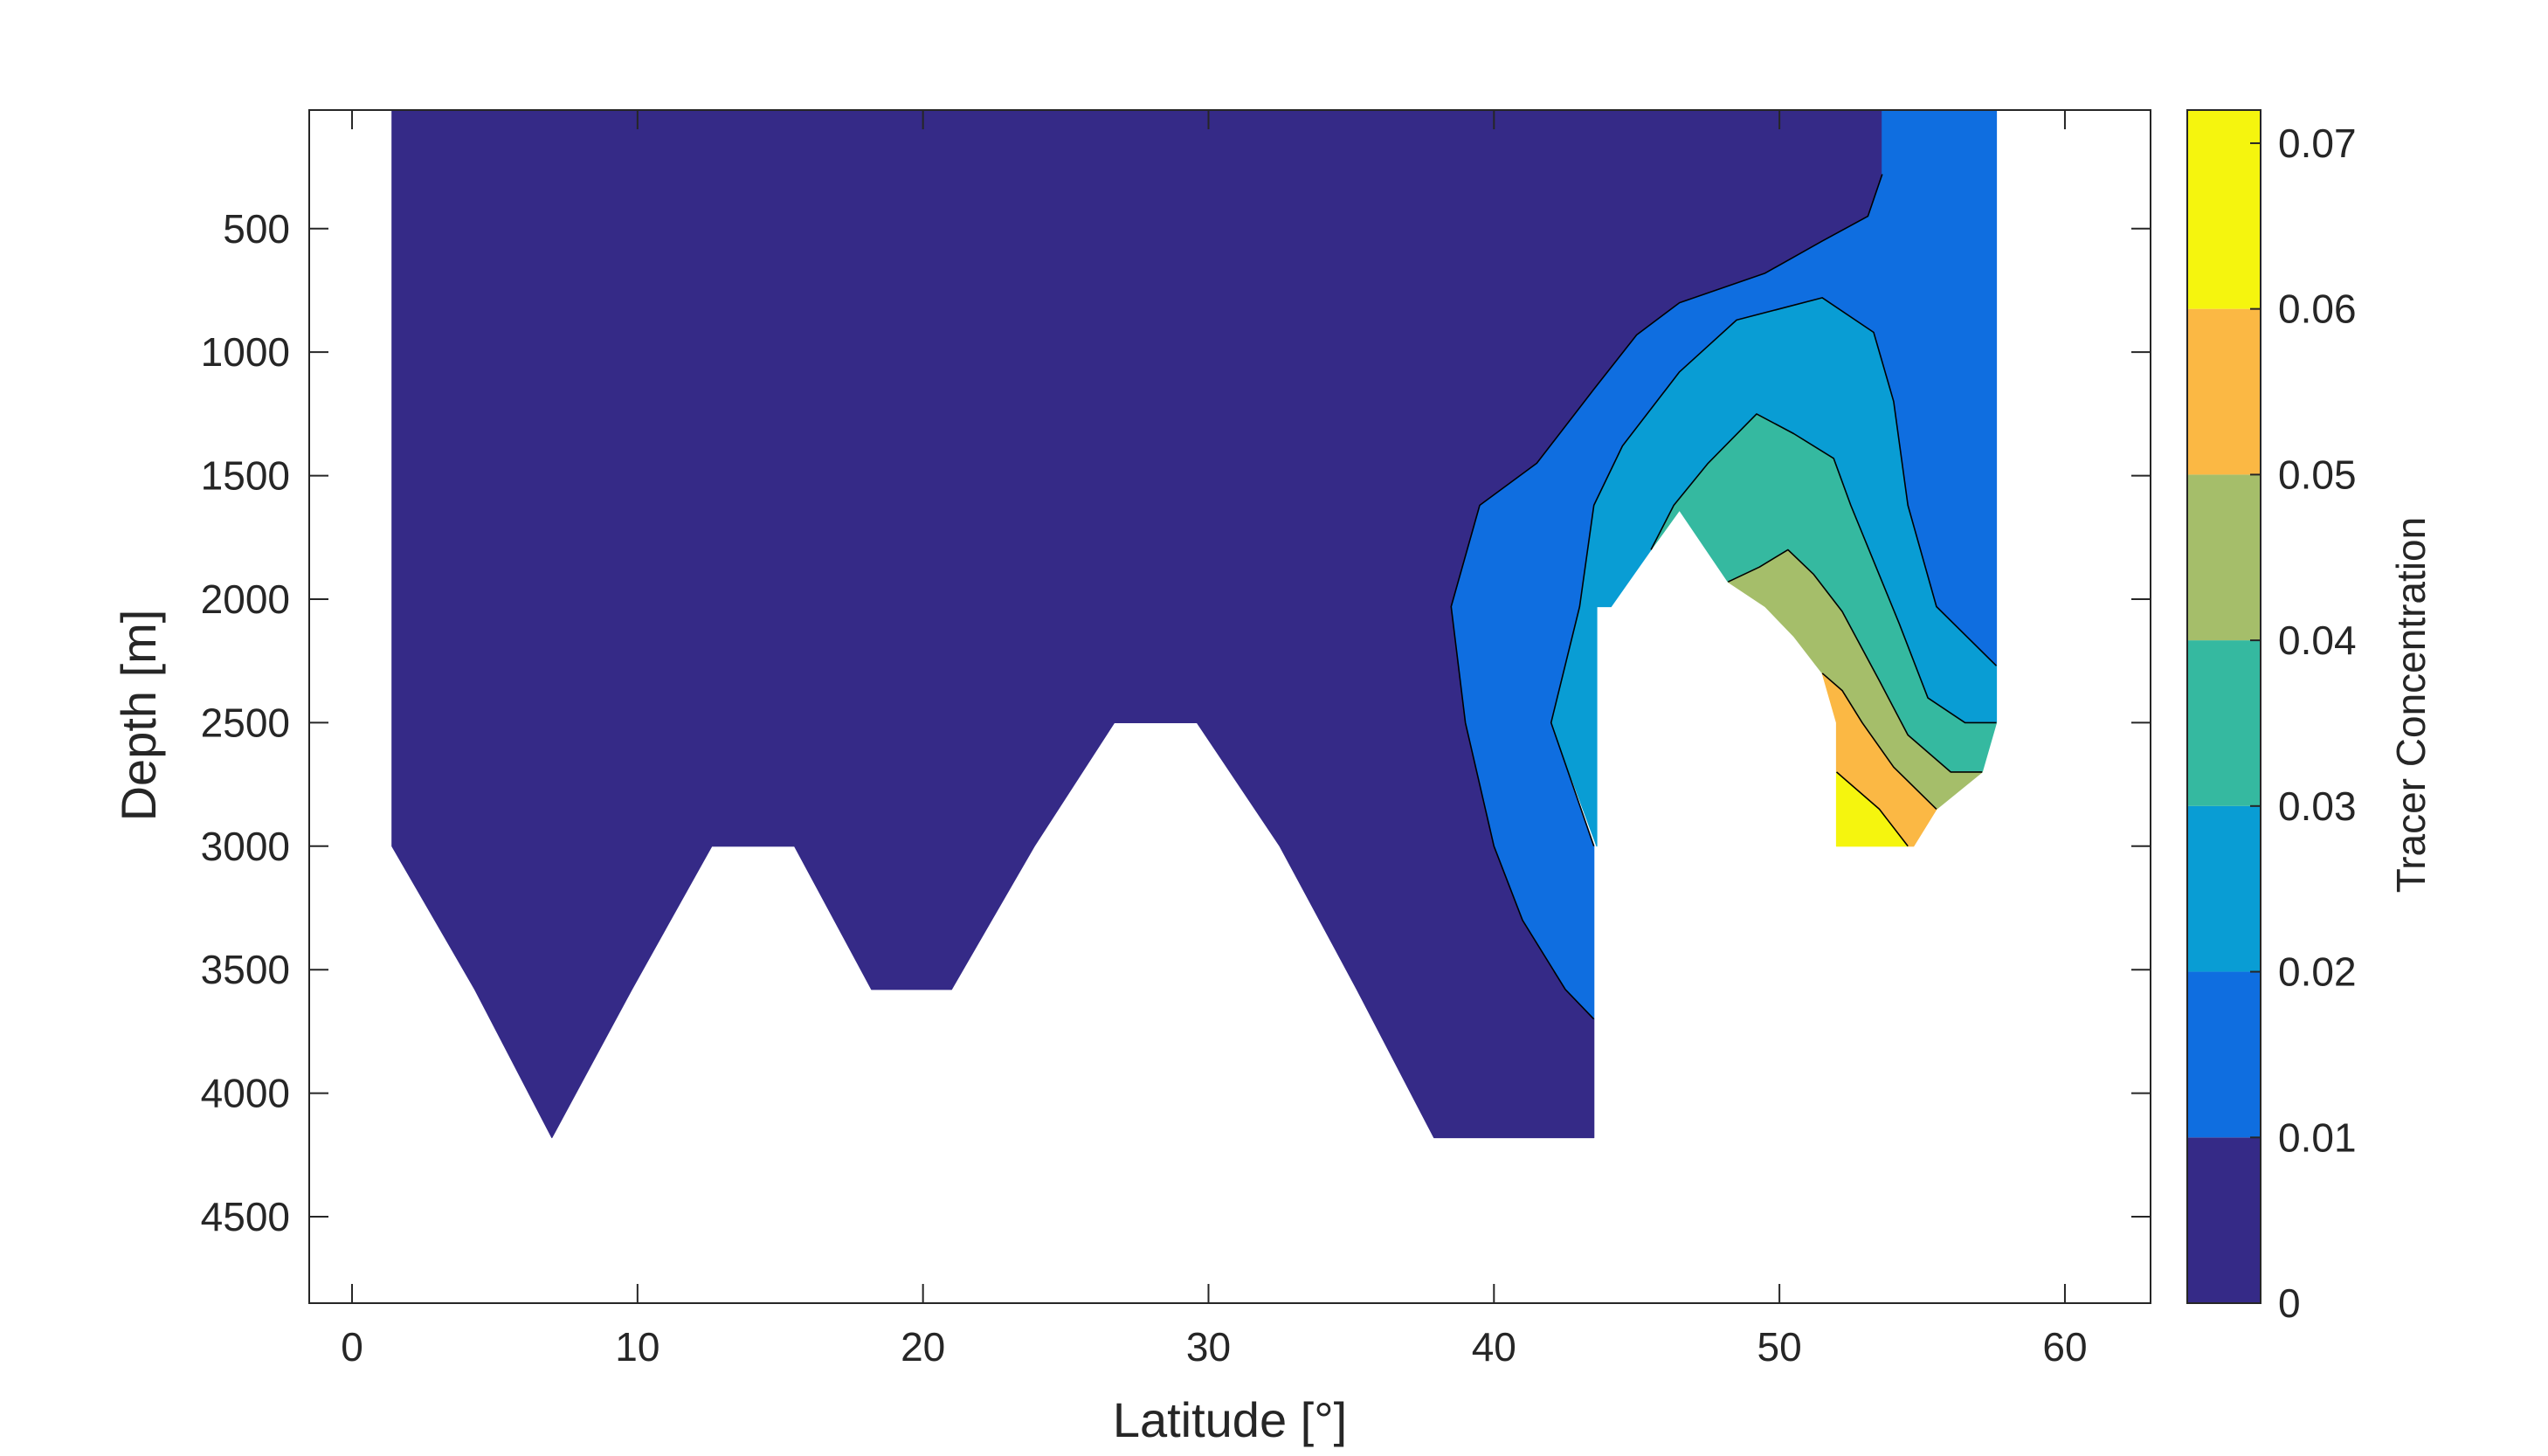 The height and width of the screenshot is (1456, 2548). I want to click on y-tick-label: 1500, so click(246, 476).